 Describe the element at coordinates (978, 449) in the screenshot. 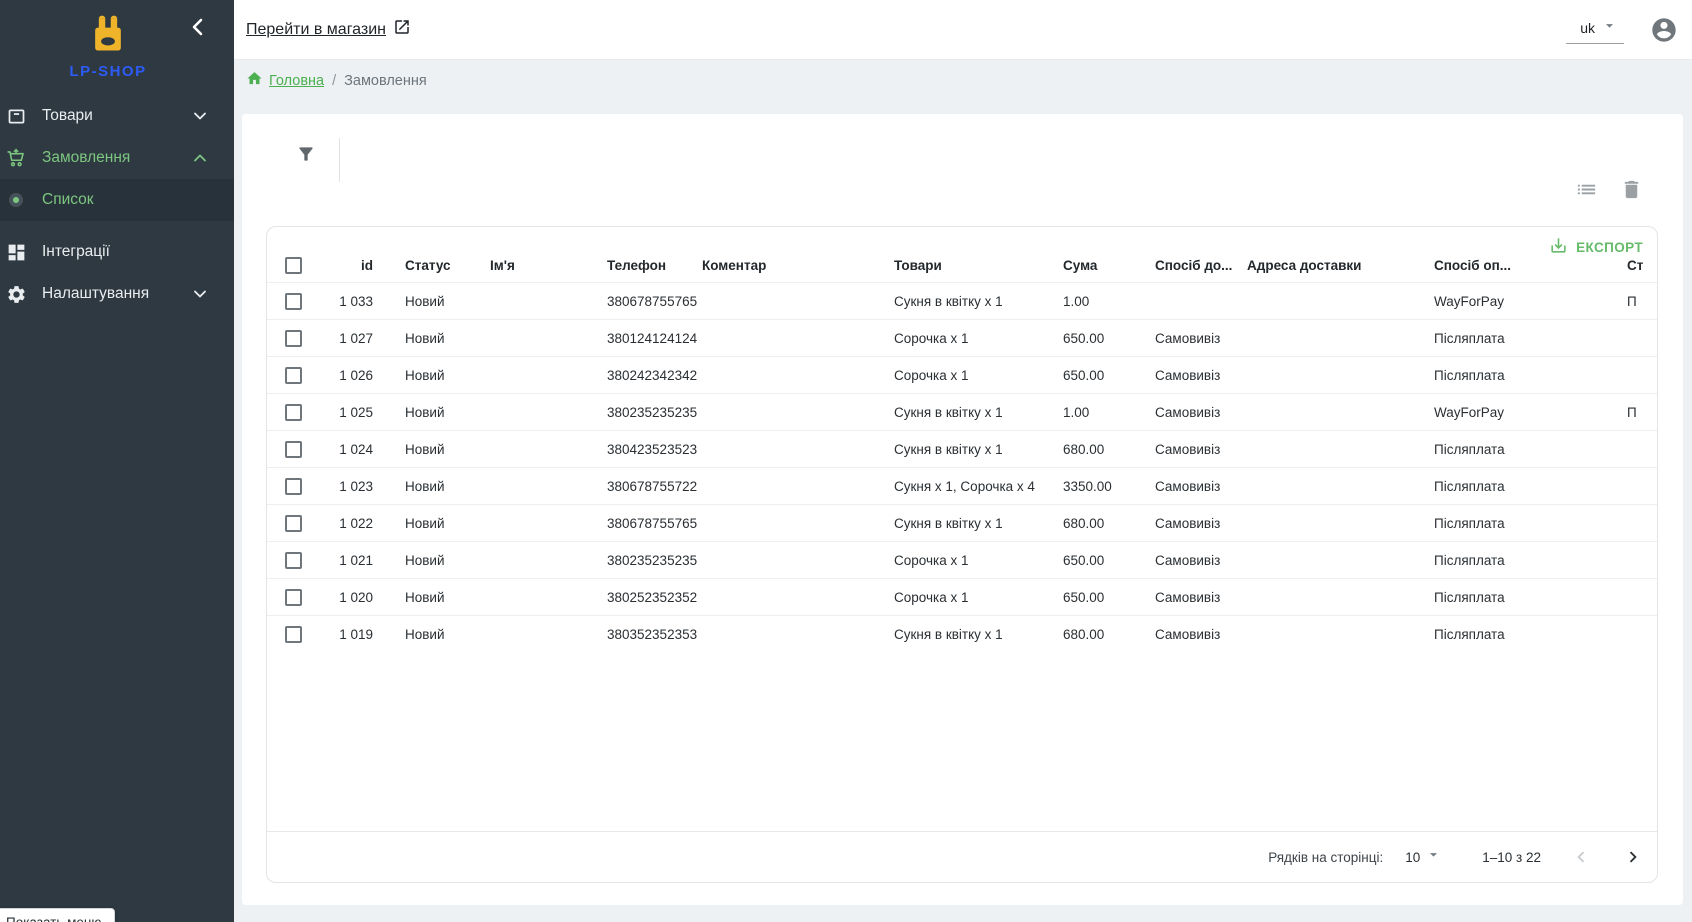

I see `cell-products: Сукня в квітку x 1` at that location.